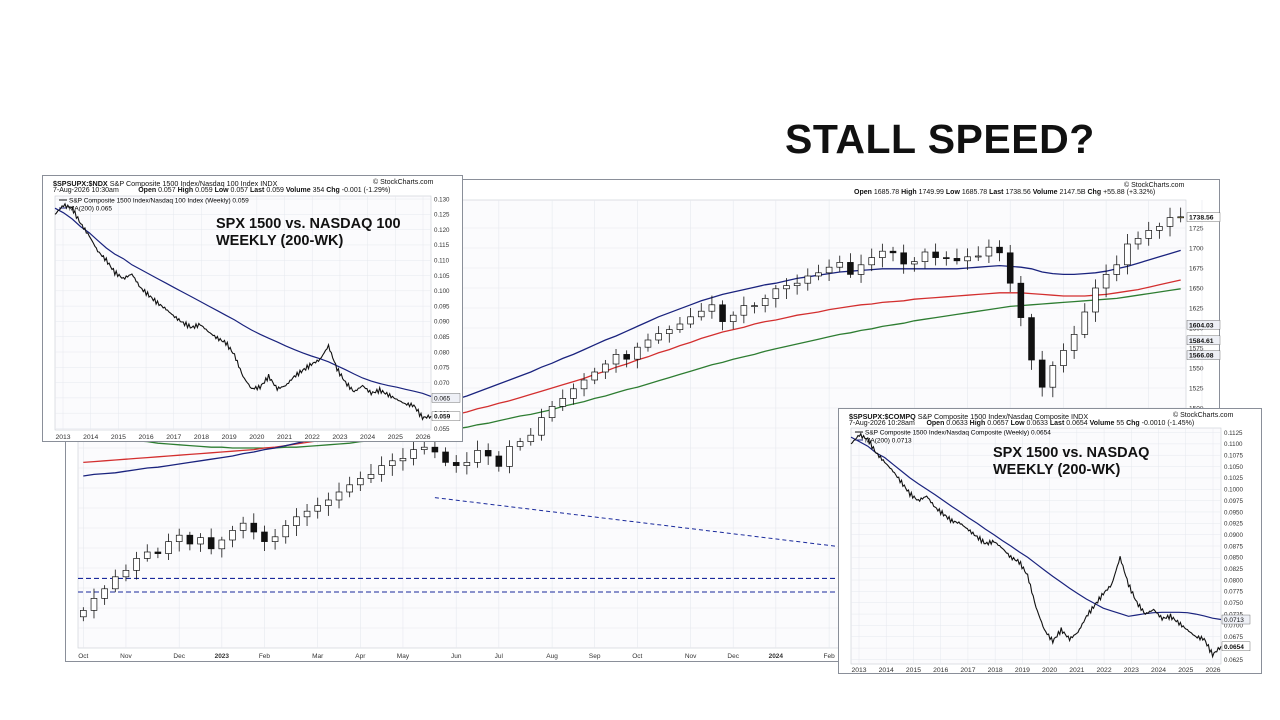 This screenshot has width=1280, height=720. Describe the element at coordinates (1234, 620) in the screenshot. I see `value-label: 0.0713` at that location.